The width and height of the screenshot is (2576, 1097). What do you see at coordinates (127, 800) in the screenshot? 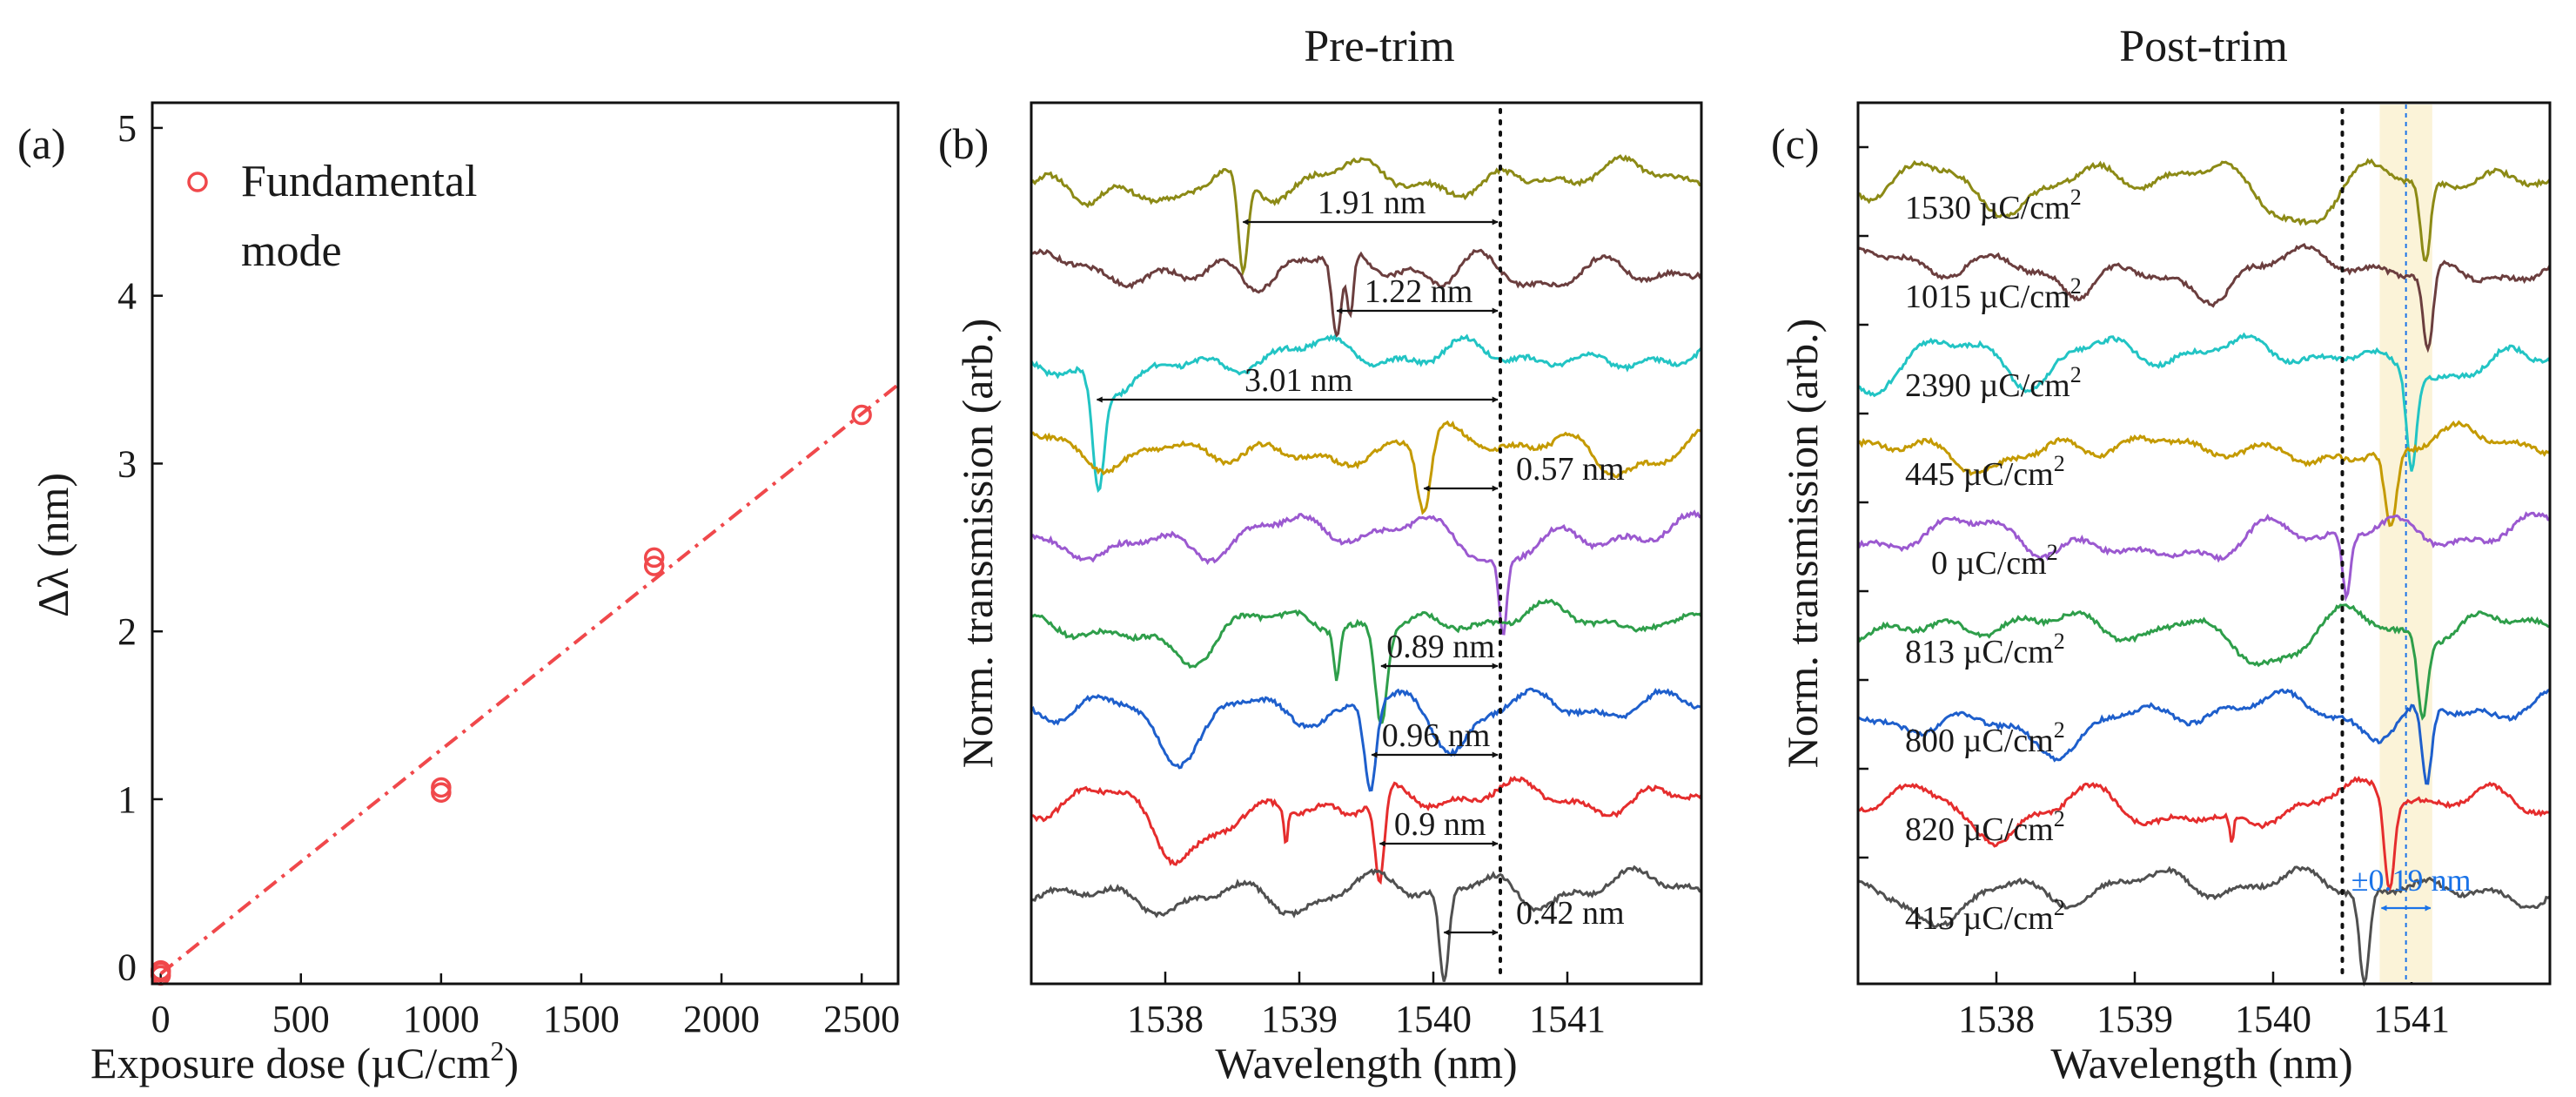
I see `y-tick-label: 1` at bounding box center [127, 800].